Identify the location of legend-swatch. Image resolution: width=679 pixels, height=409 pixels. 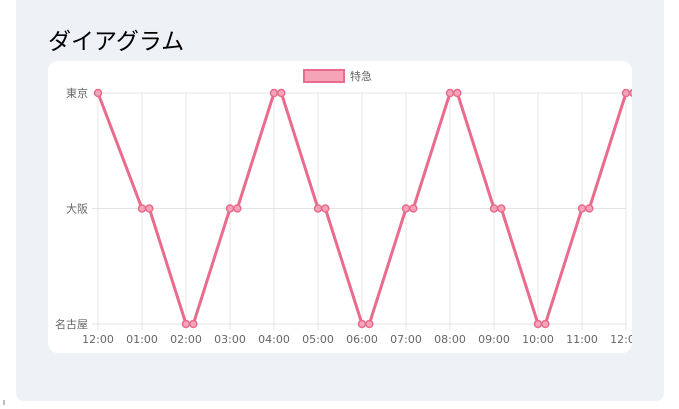
(324, 76).